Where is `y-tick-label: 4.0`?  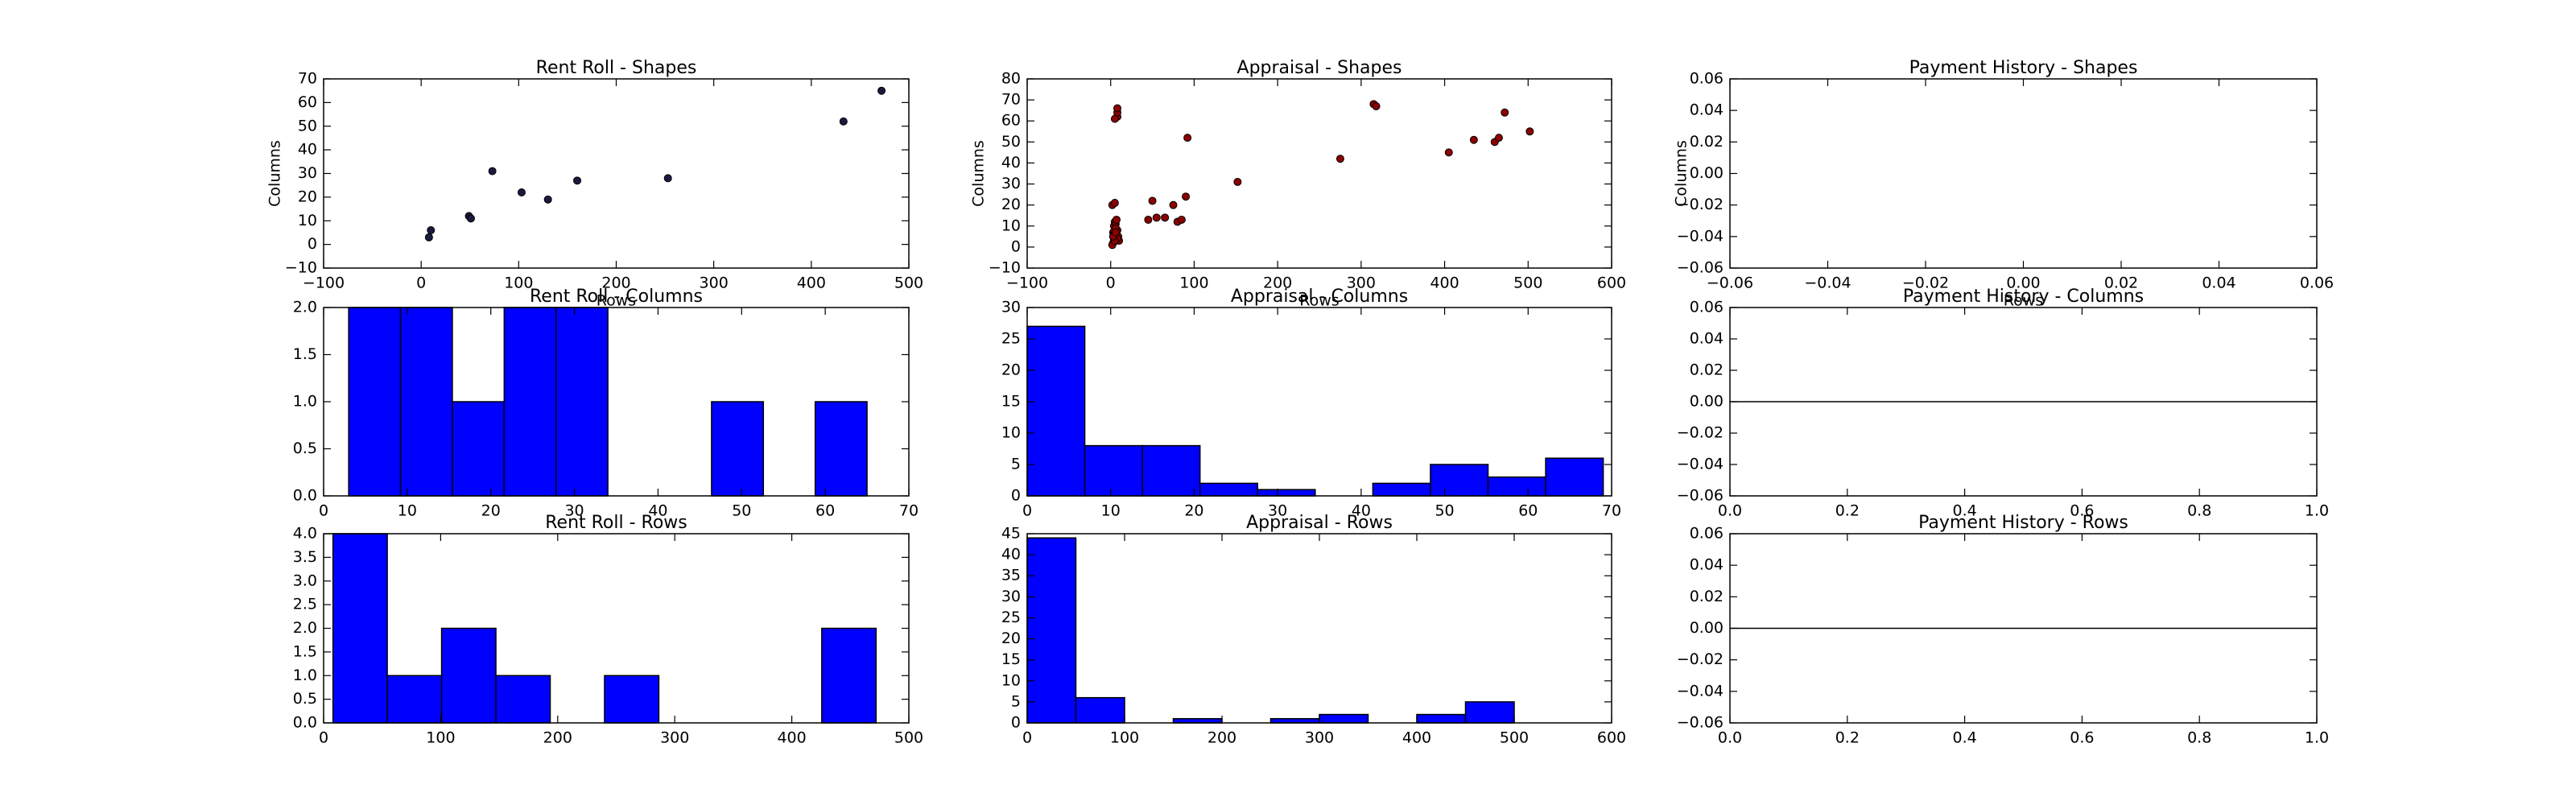
y-tick-label: 4.0 is located at coordinates (305, 534).